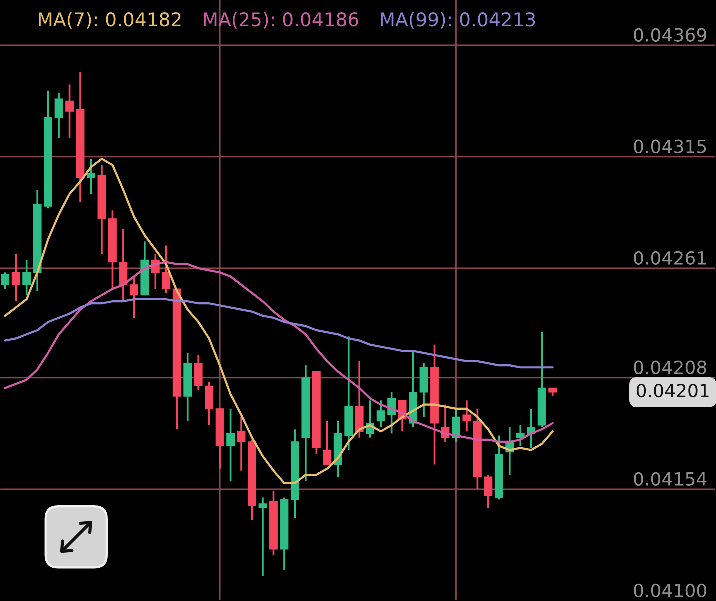  Describe the element at coordinates (670, 479) in the screenshot. I see `y-tick-label: 0.04154` at that location.